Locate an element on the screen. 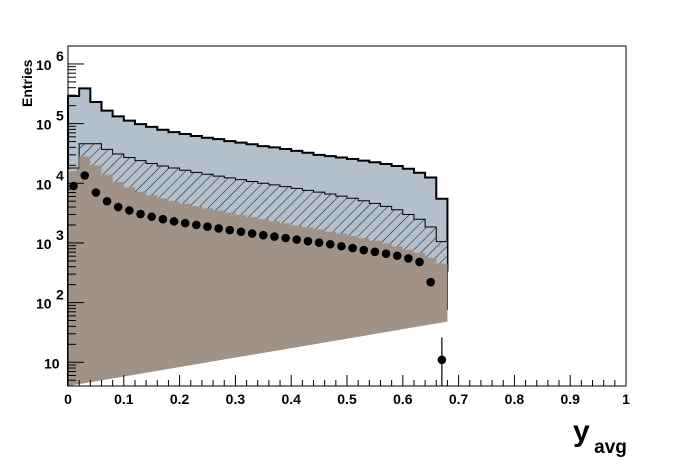 This screenshot has width=696, height=472. y-tick-label-exponent: 3 is located at coordinates (60, 235).